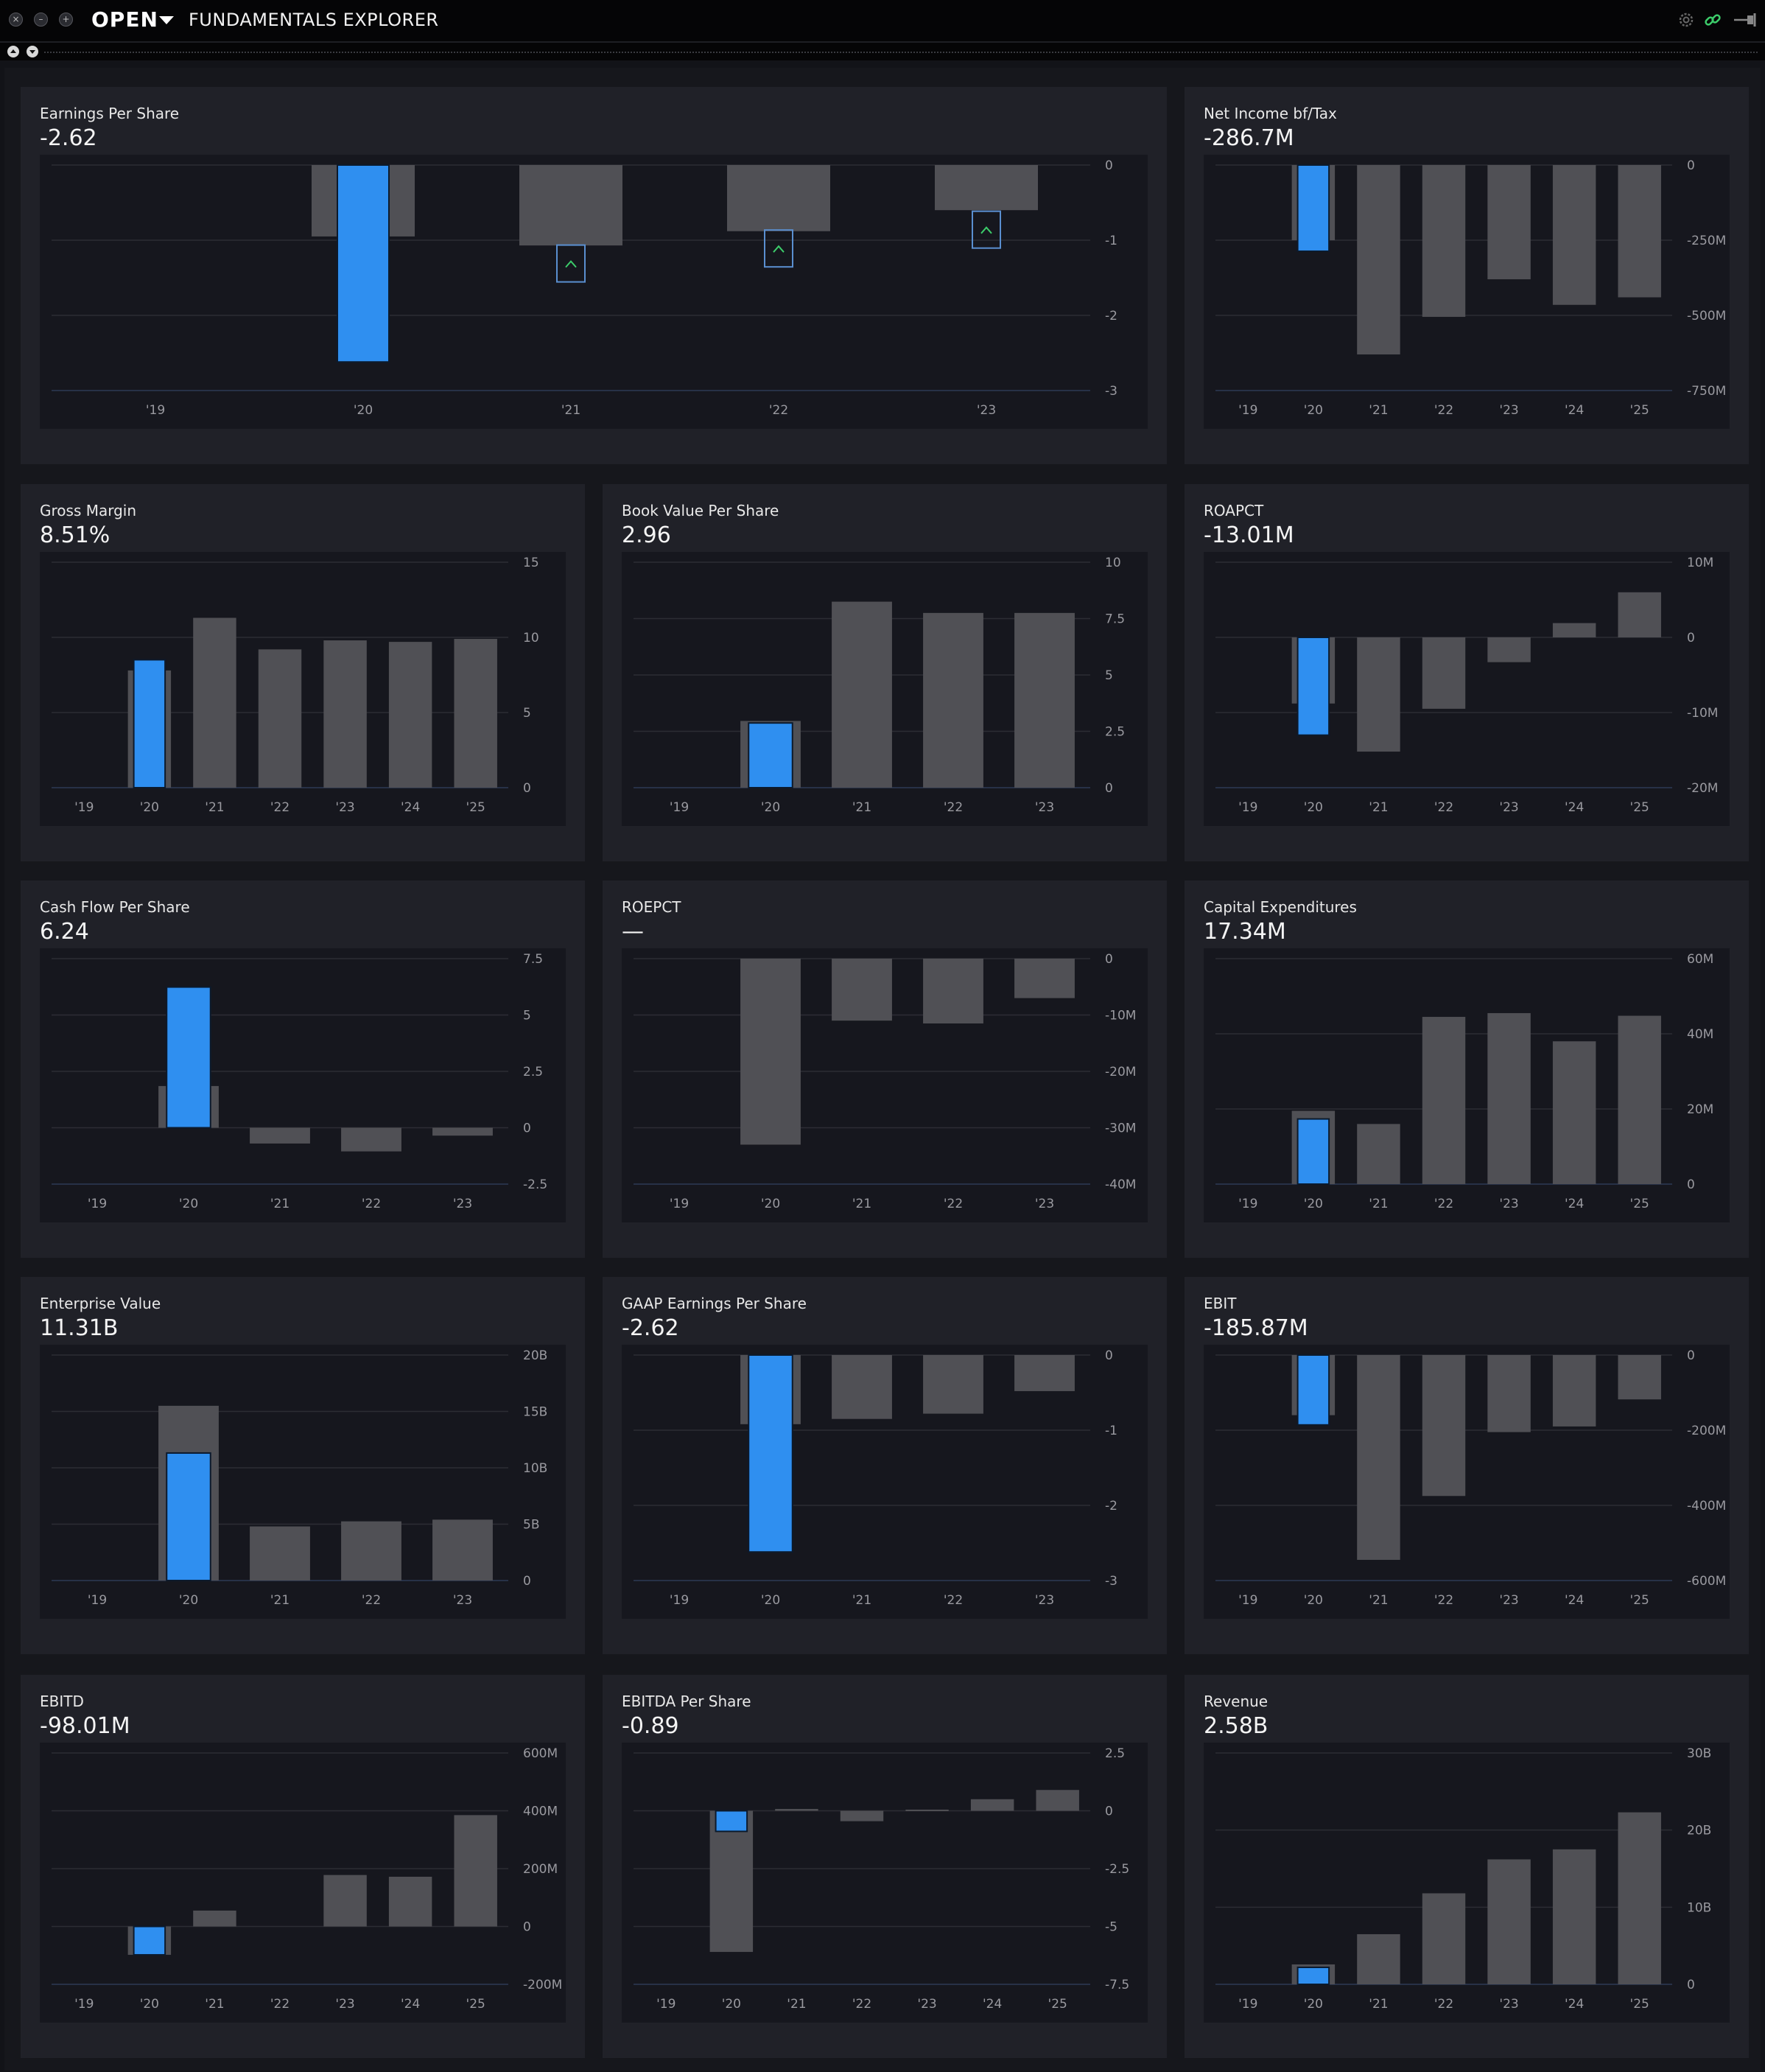 The image size is (1765, 2072). What do you see at coordinates (124, 19) in the screenshot?
I see `app-name-button: OPEN` at bounding box center [124, 19].